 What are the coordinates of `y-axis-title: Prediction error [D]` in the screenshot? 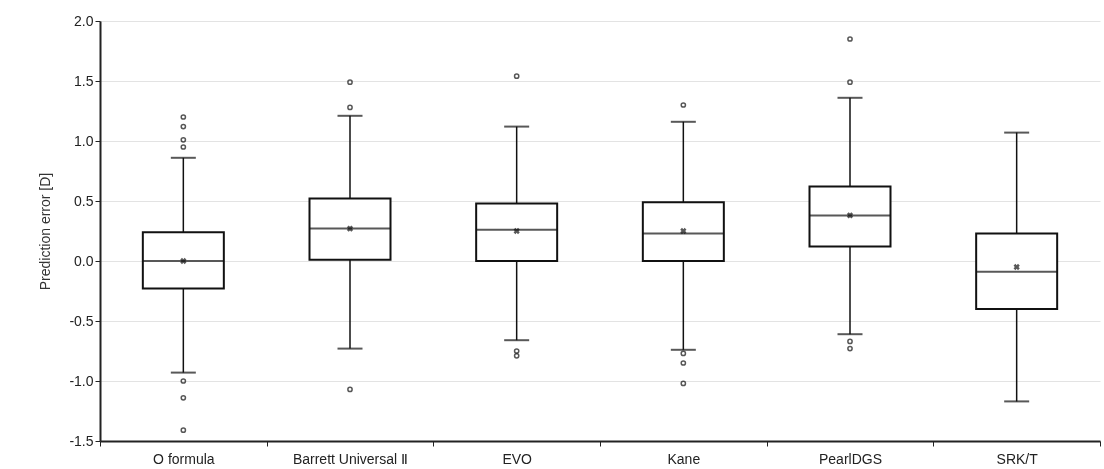 It's located at (45, 231).